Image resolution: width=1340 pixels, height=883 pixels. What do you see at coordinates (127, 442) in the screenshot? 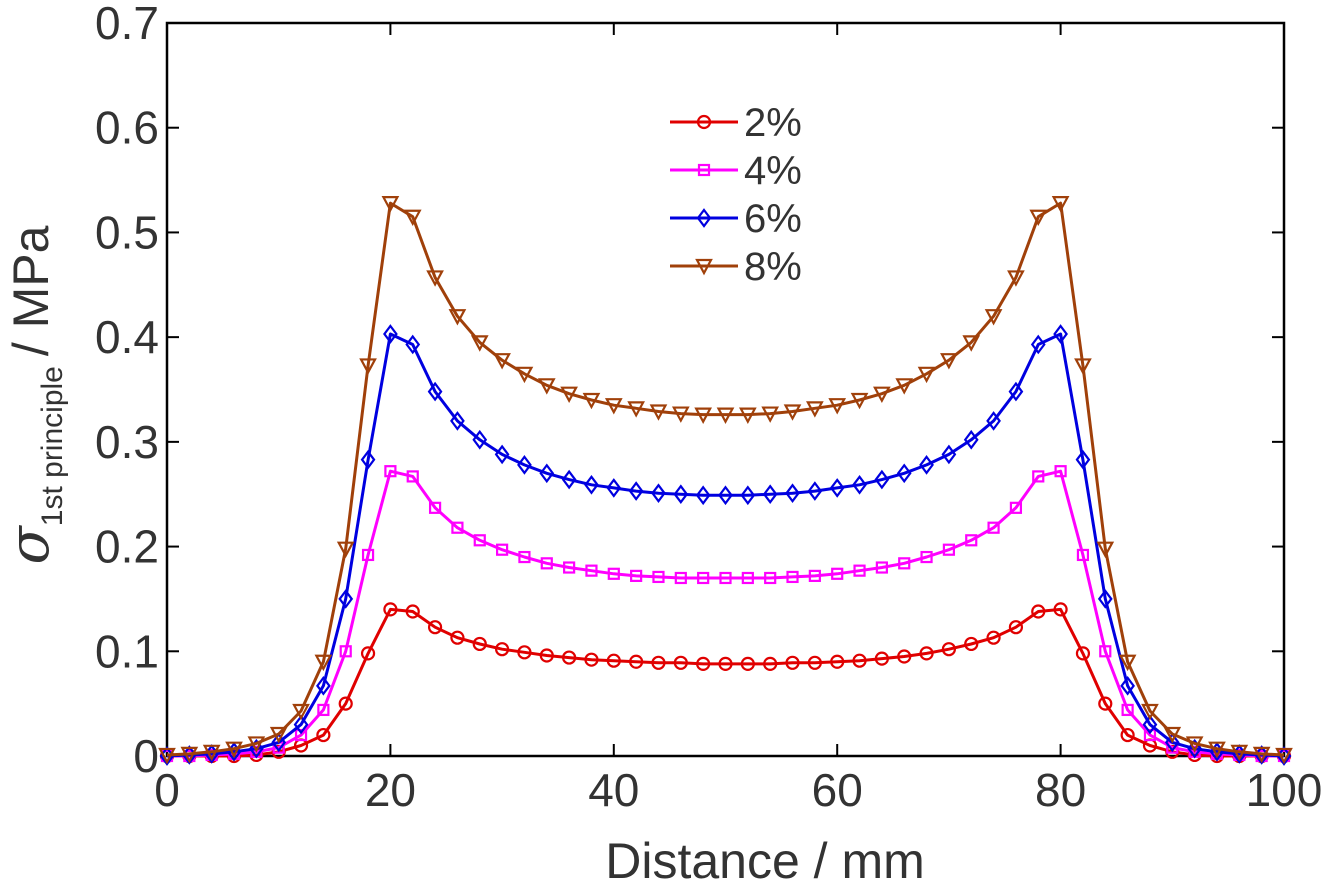
I see `y-tick-label: 0.3` at bounding box center [127, 442].